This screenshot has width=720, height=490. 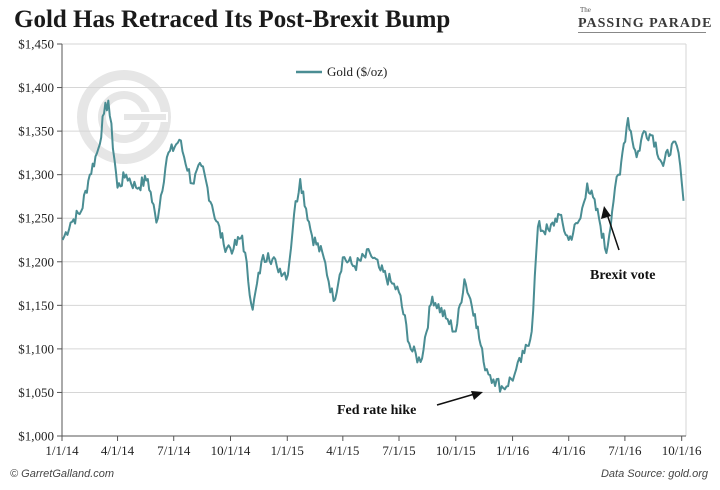 What do you see at coordinates (606, 212) in the screenshot?
I see `annotation-arrowhead-brexit-vote` at bounding box center [606, 212].